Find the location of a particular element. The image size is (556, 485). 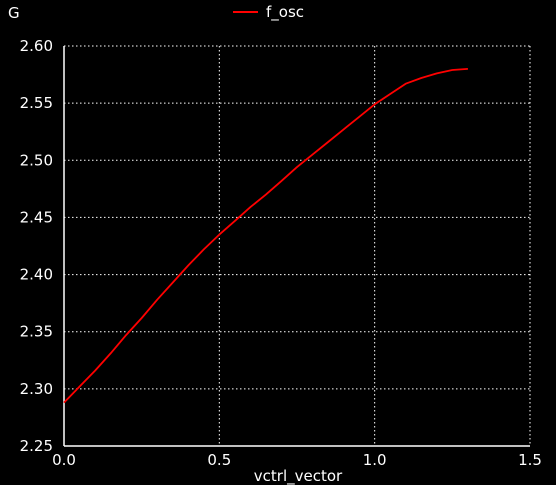

y-tick-label: 2.50 is located at coordinates (36, 160).